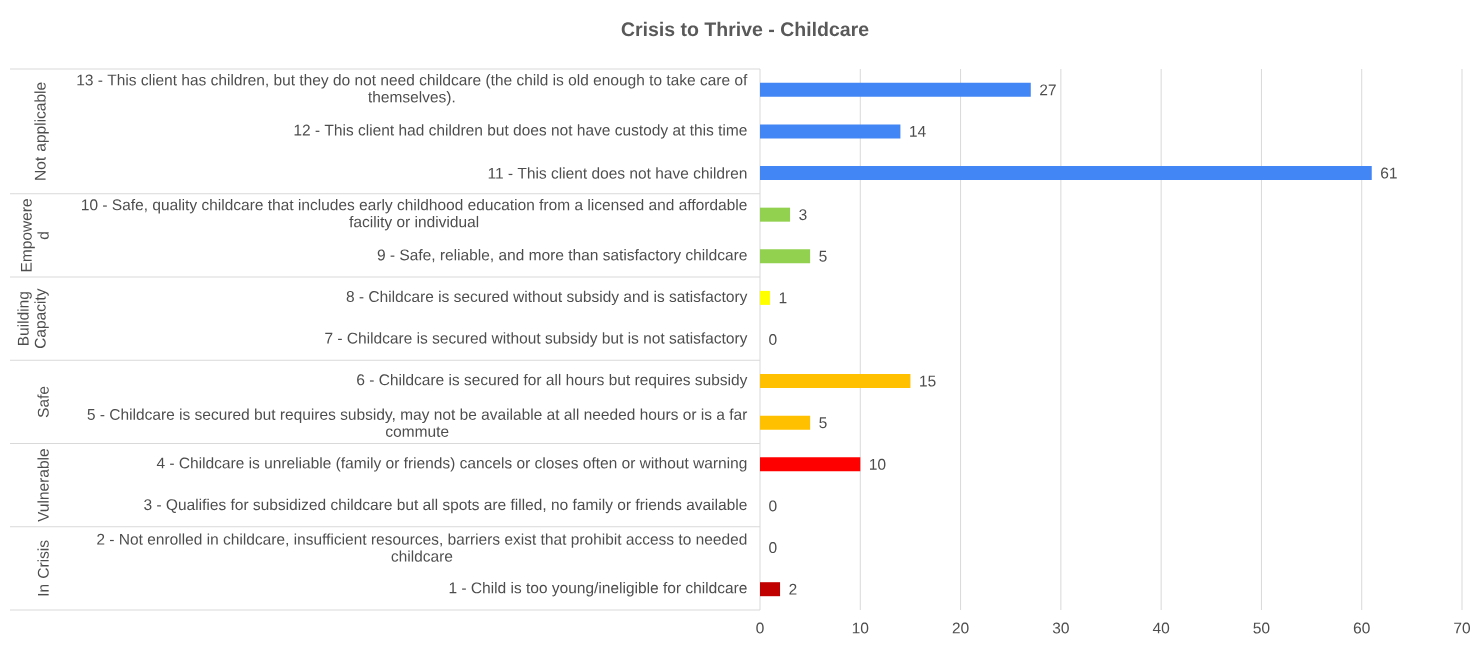 The image size is (1476, 646). I want to click on text: Vulnerable, so click(43, 485).